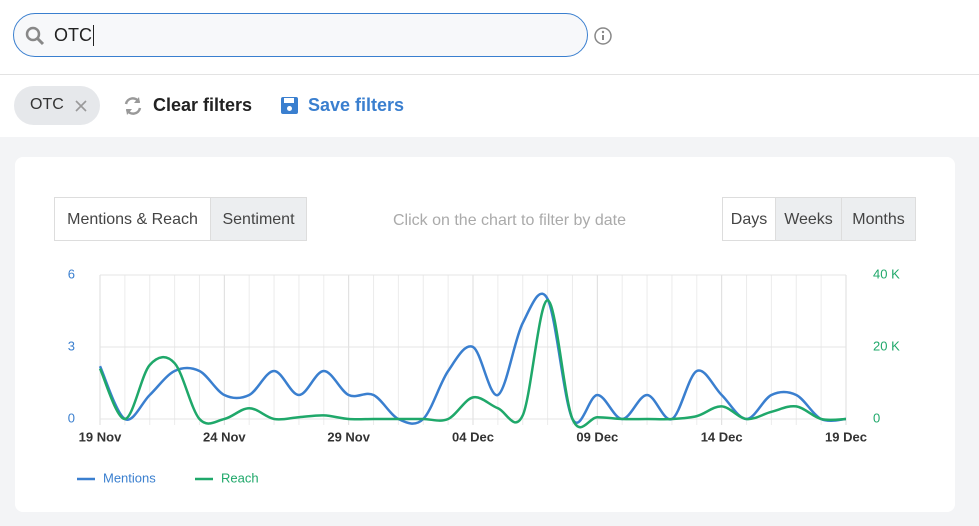  I want to click on filter-chip: OTC, so click(57, 105).